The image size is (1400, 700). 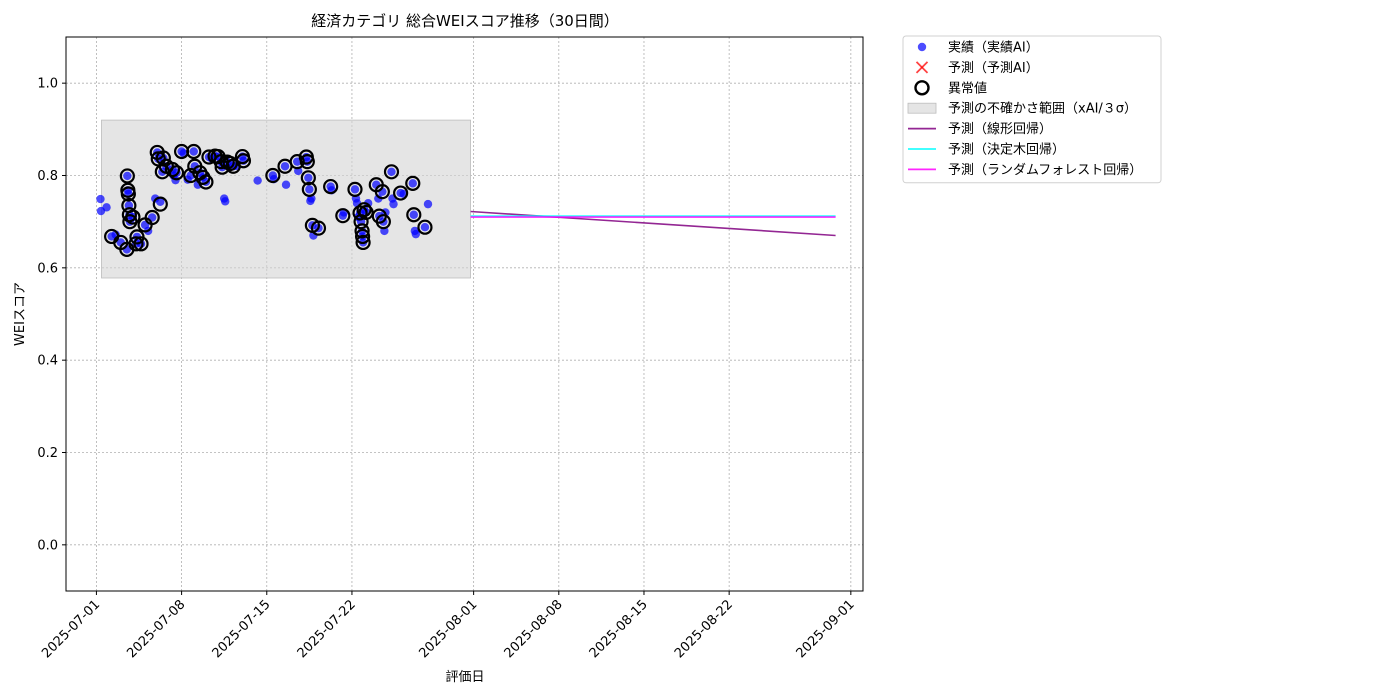 What do you see at coordinates (47, 84) in the screenshot?
I see `y-tick-label: 1.0` at bounding box center [47, 84].